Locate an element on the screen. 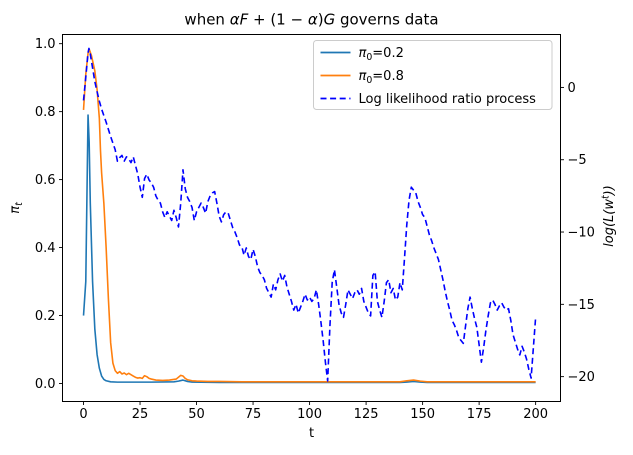 This screenshot has width=633, height=455. legend-label: π0=0.8 is located at coordinates (381, 77).